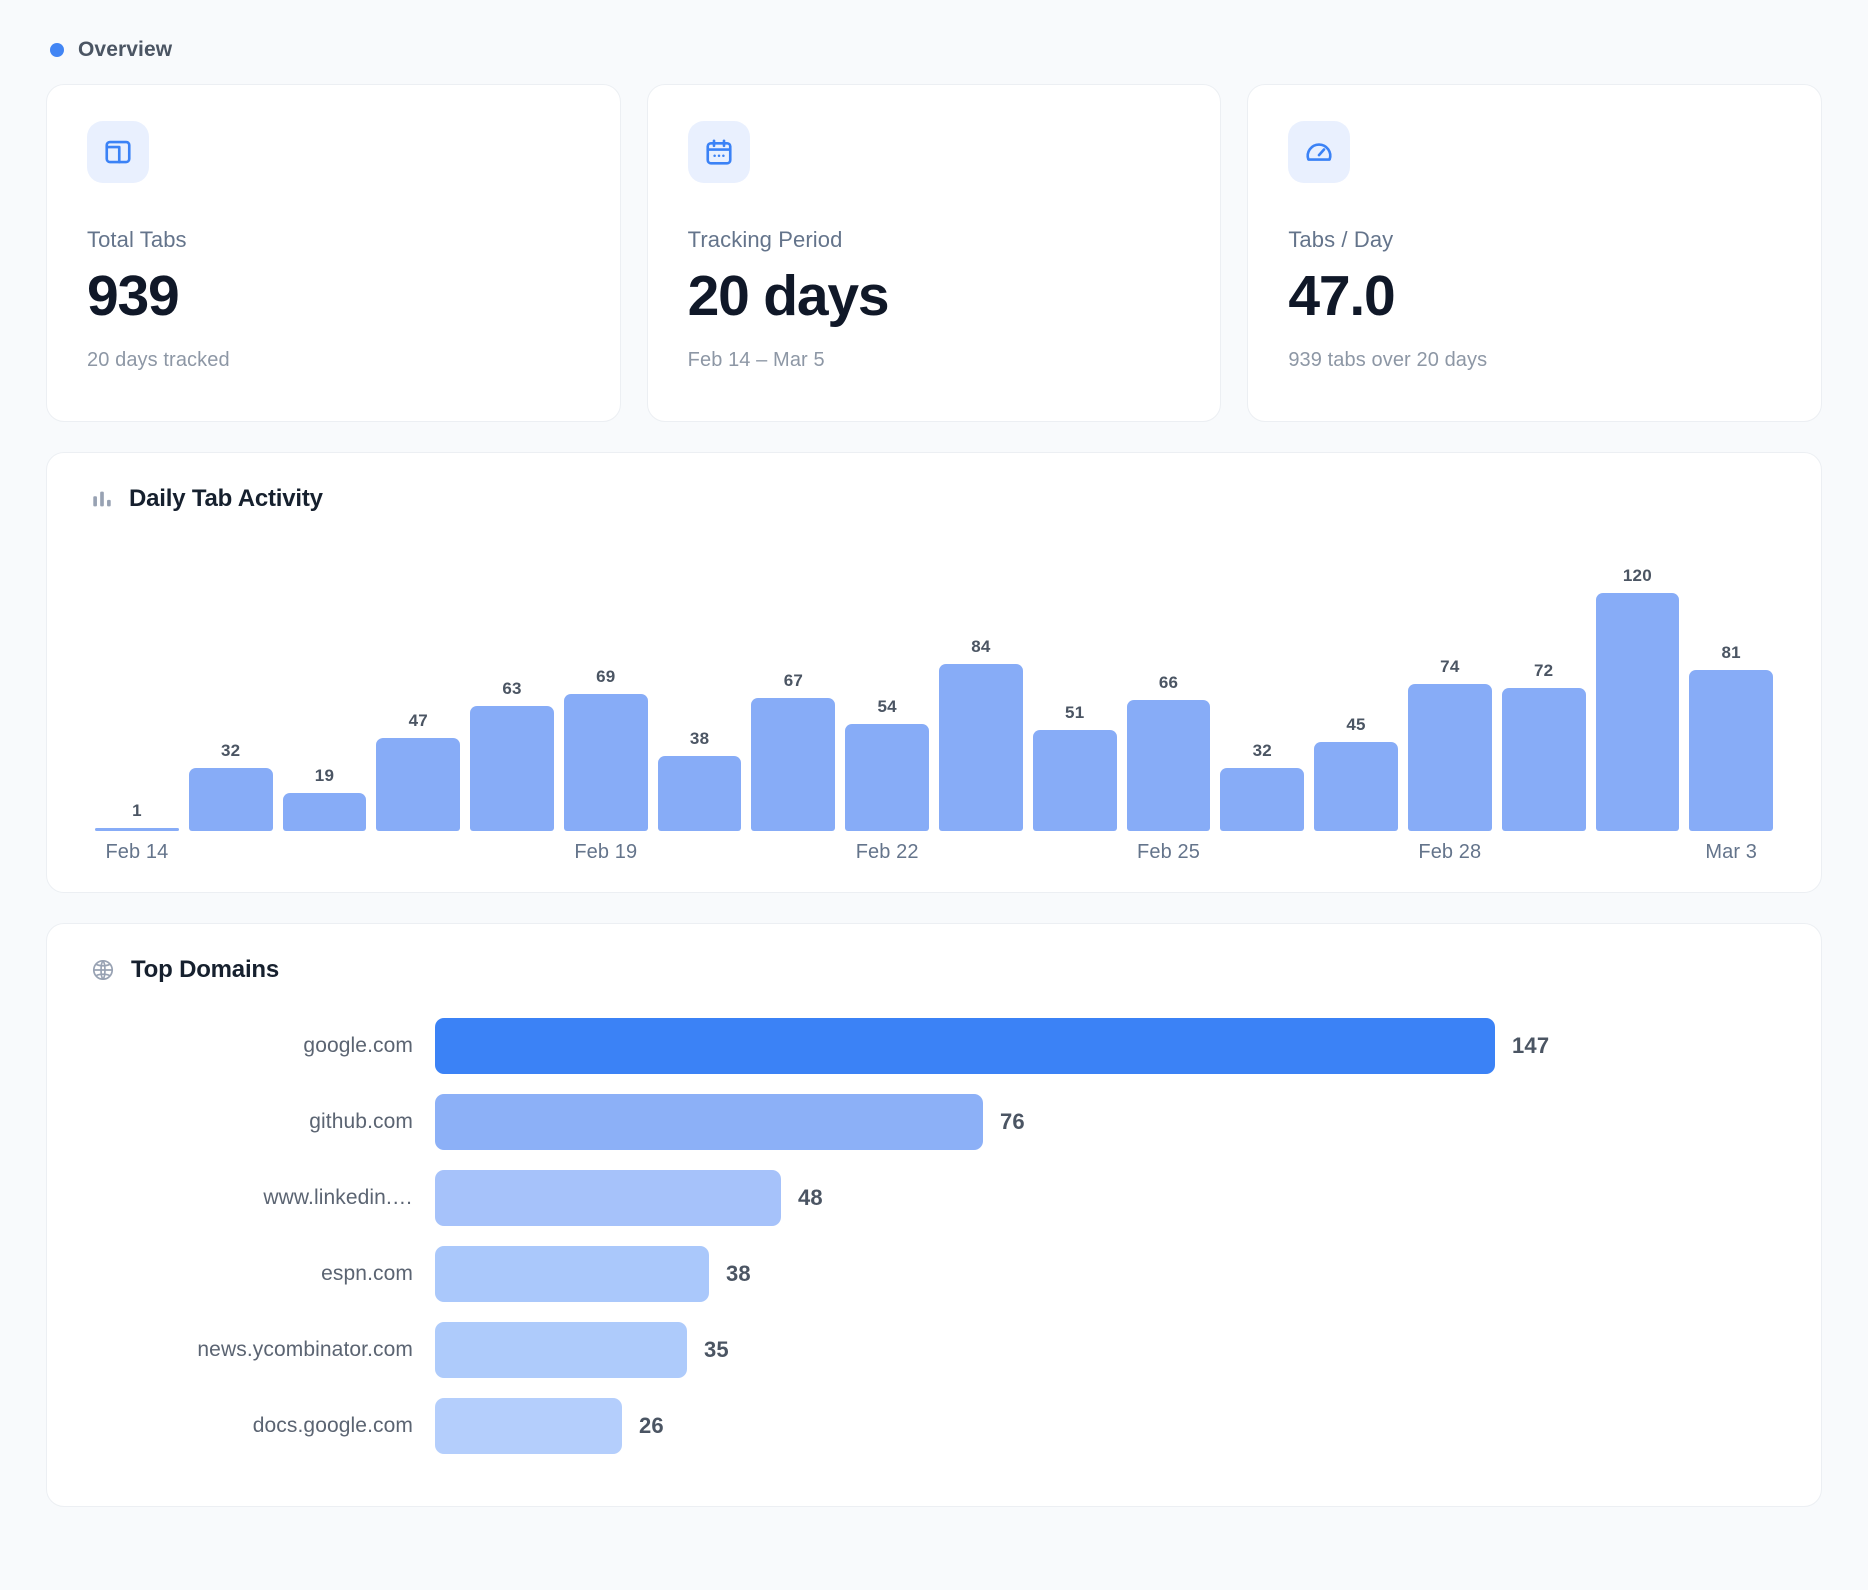  I want to click on domain-row: docs.google.com 26, so click(934, 1426).